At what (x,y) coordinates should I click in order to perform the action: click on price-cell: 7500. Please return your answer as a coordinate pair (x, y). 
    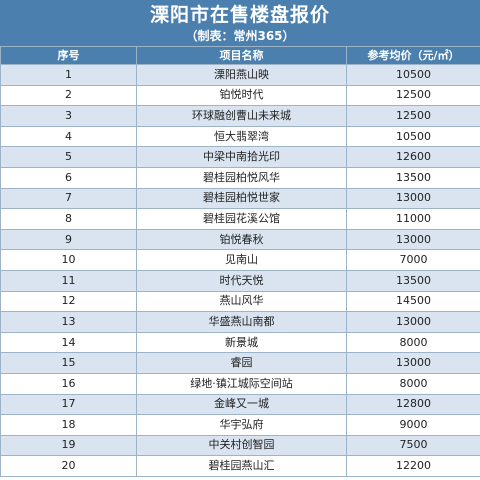
    Looking at the image, I should click on (413, 445).